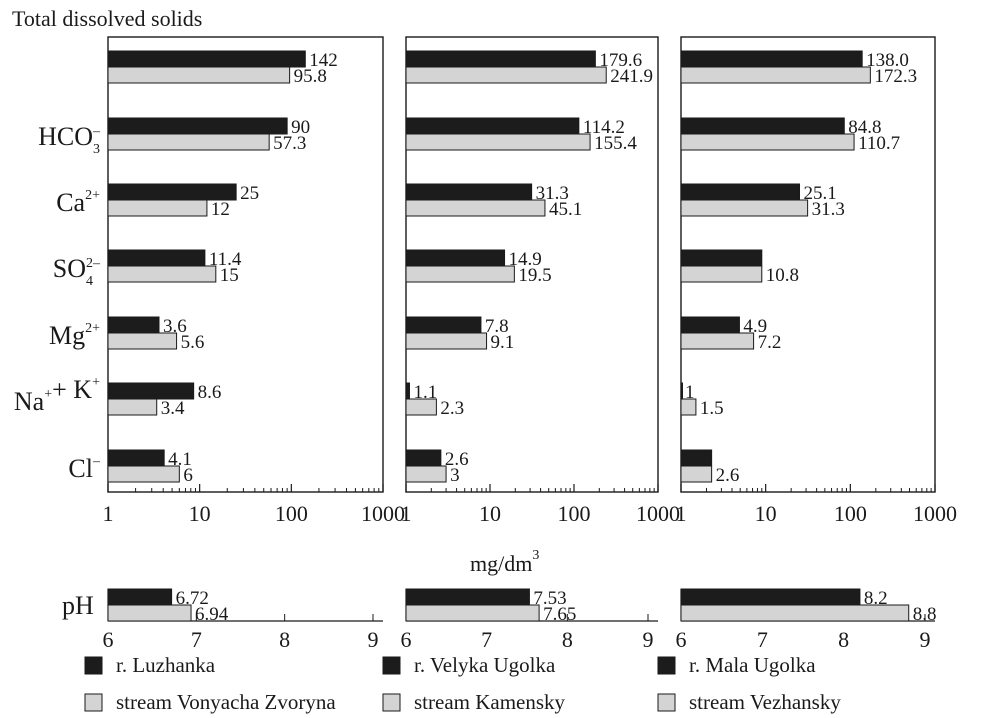 The image size is (989, 718). What do you see at coordinates (57, 302) in the screenshot?
I see `row-labels: HCO3– Ca2+ SO42– Mg2+ Na++ K+ Cl–` at bounding box center [57, 302].